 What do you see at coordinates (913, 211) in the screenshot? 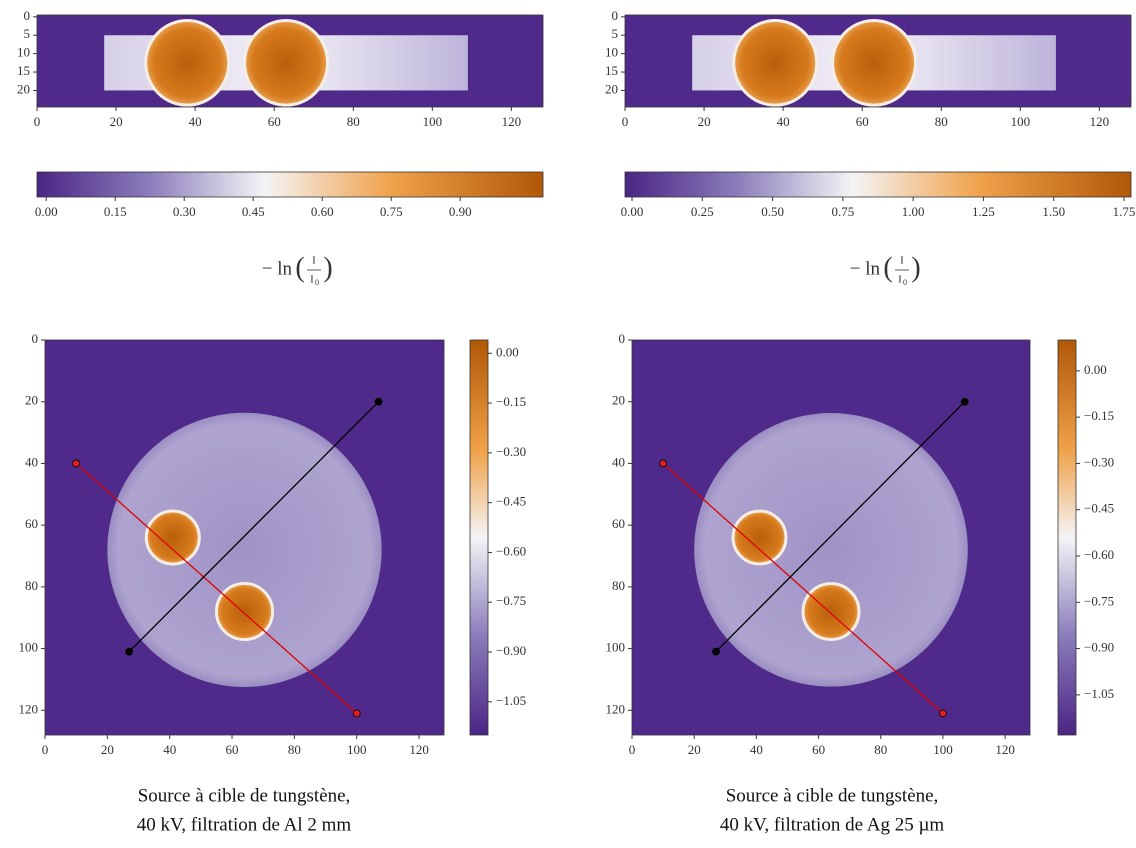
I see `colorbar-tick-label: 1.00` at bounding box center [913, 211].